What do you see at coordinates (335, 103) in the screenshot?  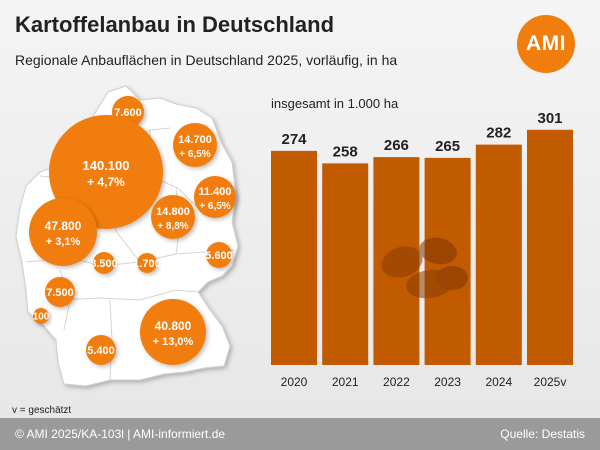 I see `chart-caption: insgesamt in 1.000 ha` at bounding box center [335, 103].